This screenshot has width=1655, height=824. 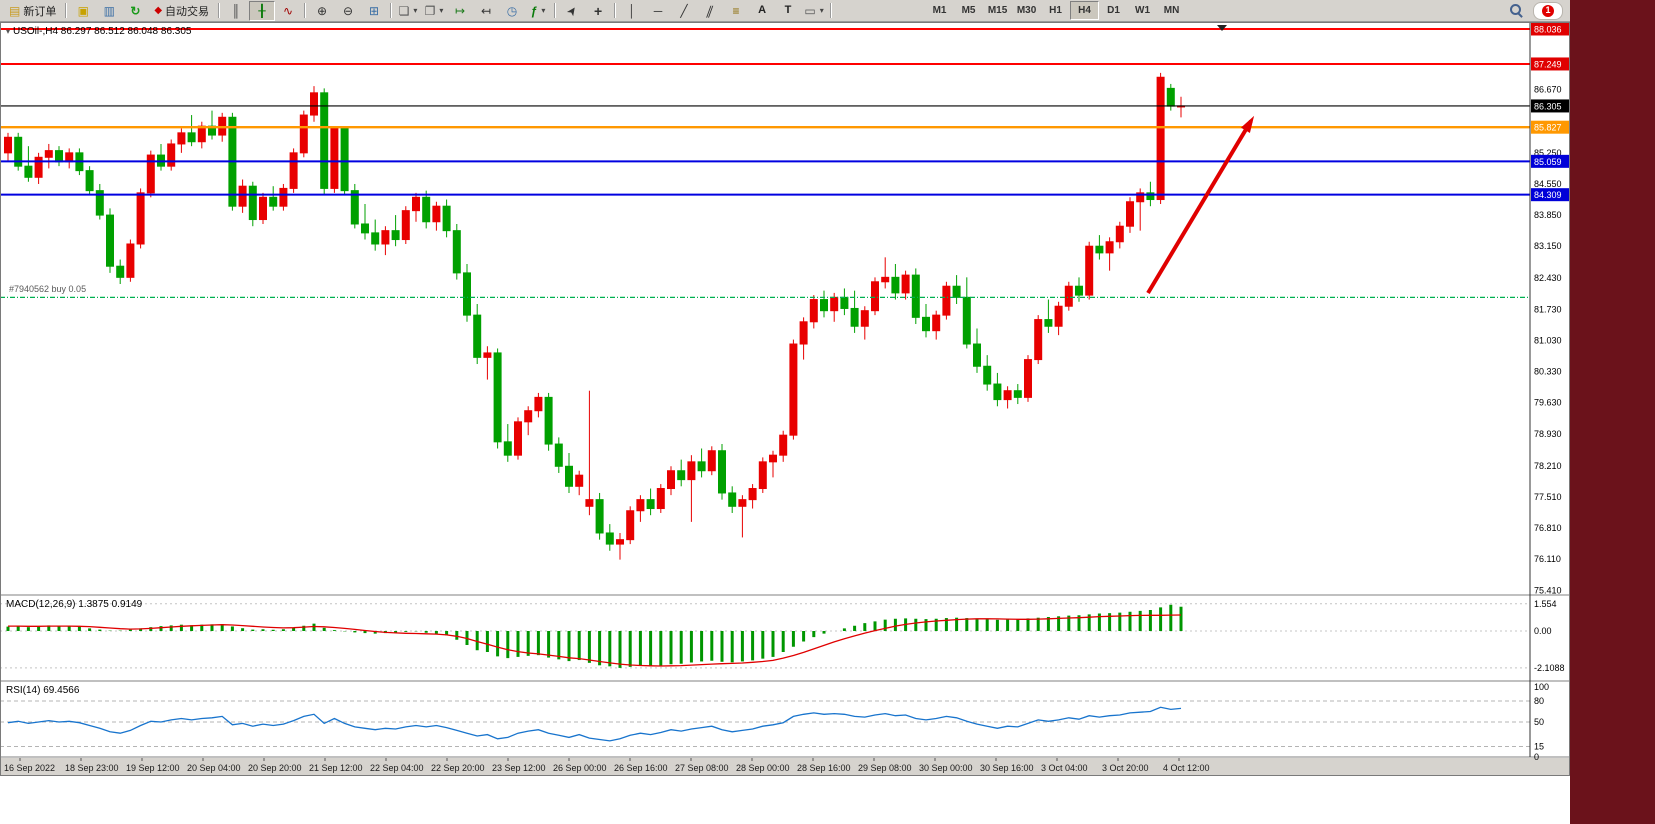 I want to click on candlestick-chart-type-button: ╂, so click(x=262, y=10).